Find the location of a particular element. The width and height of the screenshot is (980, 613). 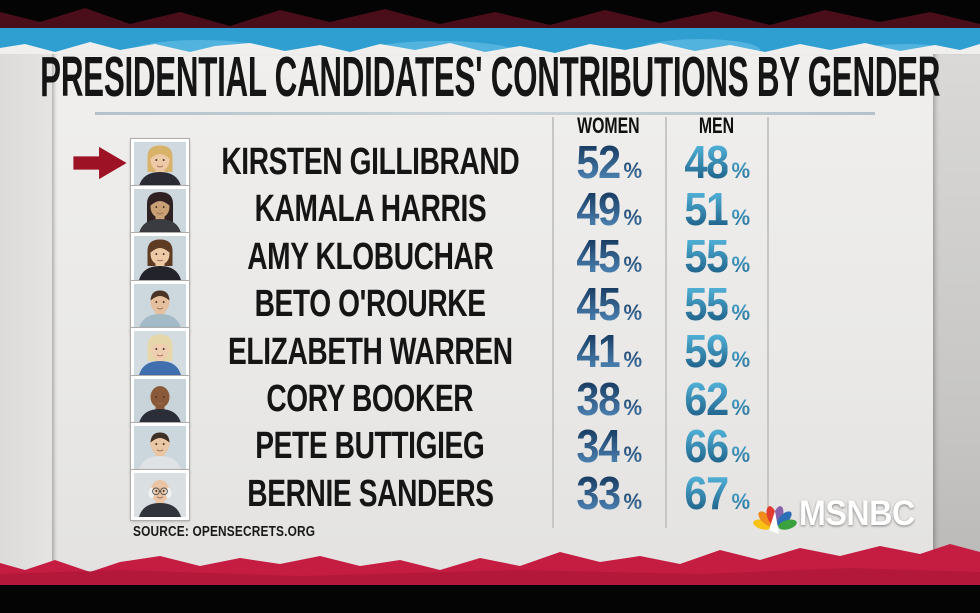

paper-backing-right is located at coordinates (956, 319).